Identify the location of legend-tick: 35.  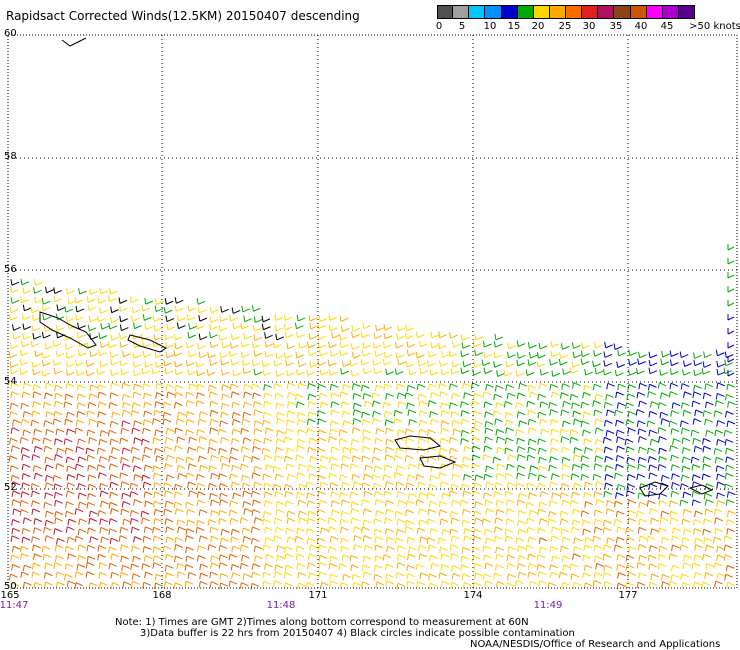
(616, 26).